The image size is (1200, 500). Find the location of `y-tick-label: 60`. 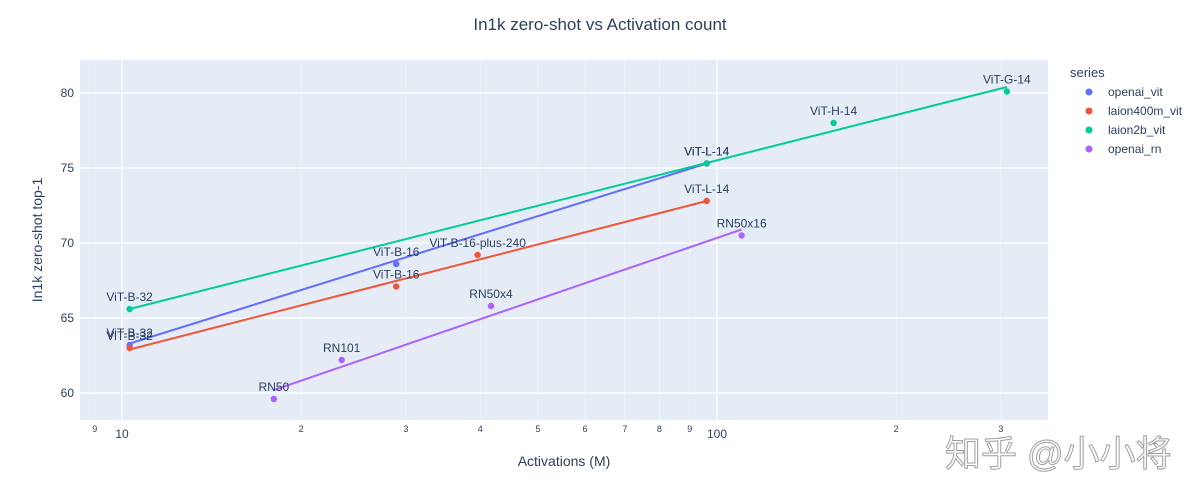

y-tick-label: 60 is located at coordinates (68, 393).